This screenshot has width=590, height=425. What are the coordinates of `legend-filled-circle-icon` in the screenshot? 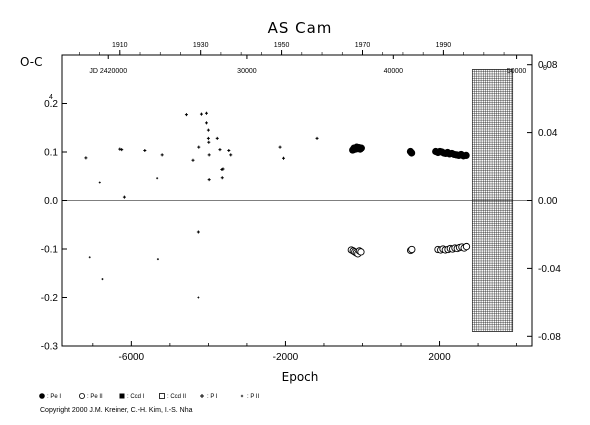 It's located at (42, 396).